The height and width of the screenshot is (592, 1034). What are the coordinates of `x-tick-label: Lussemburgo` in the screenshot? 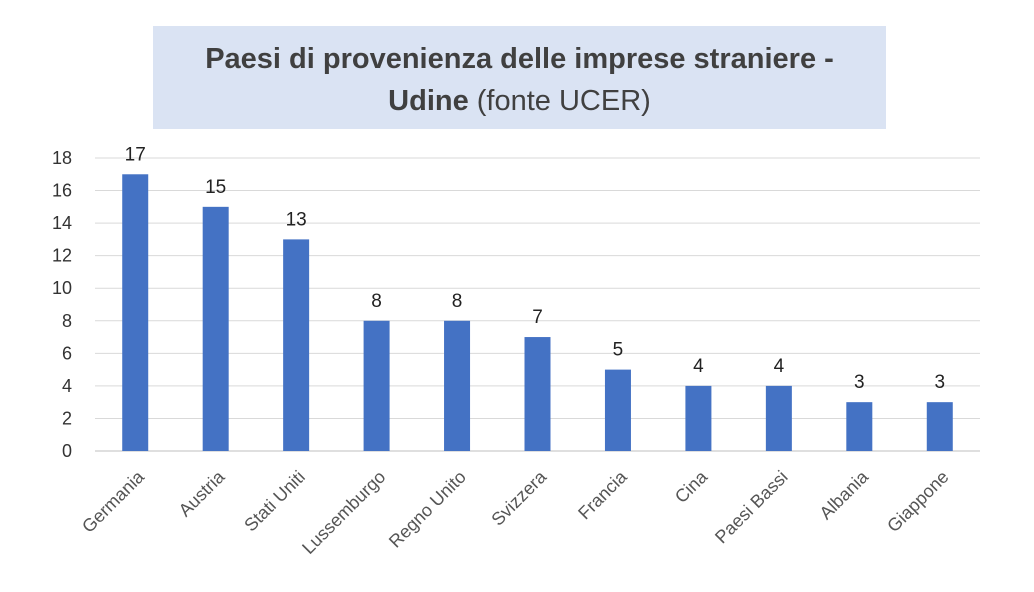 It's located at (343, 512).